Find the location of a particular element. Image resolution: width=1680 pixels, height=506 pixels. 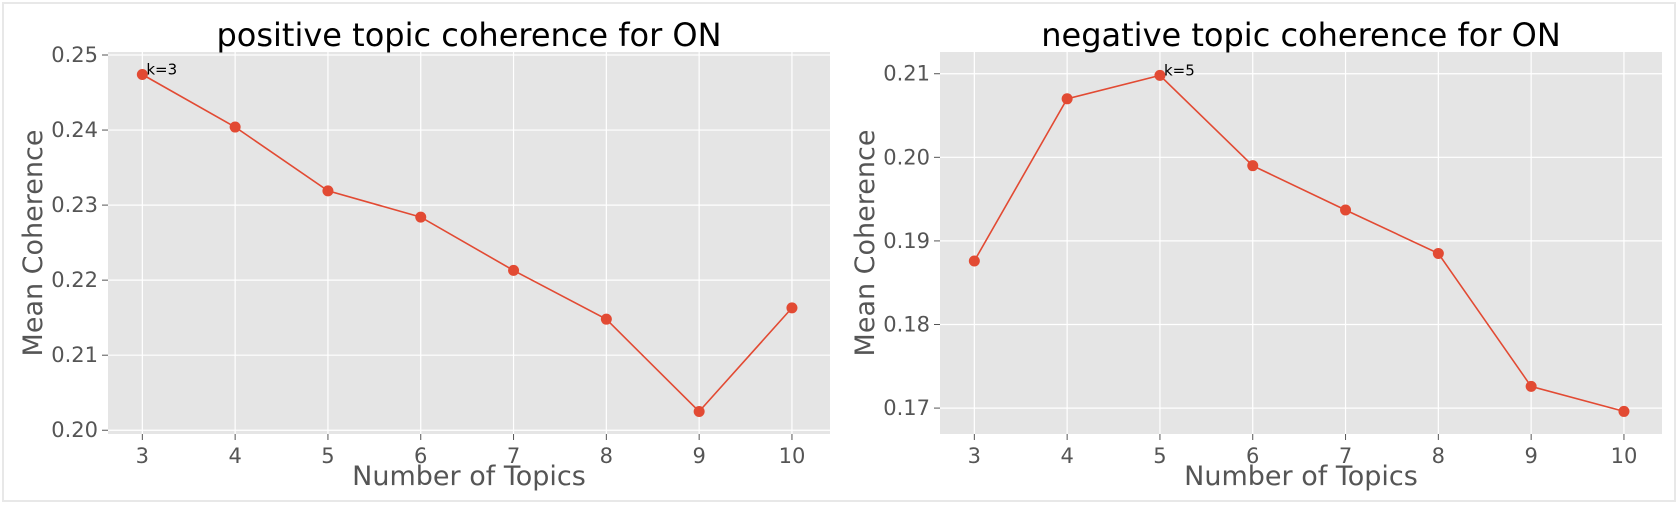

y-axis-label-positive: Mean Coherence is located at coordinates (33, 243).